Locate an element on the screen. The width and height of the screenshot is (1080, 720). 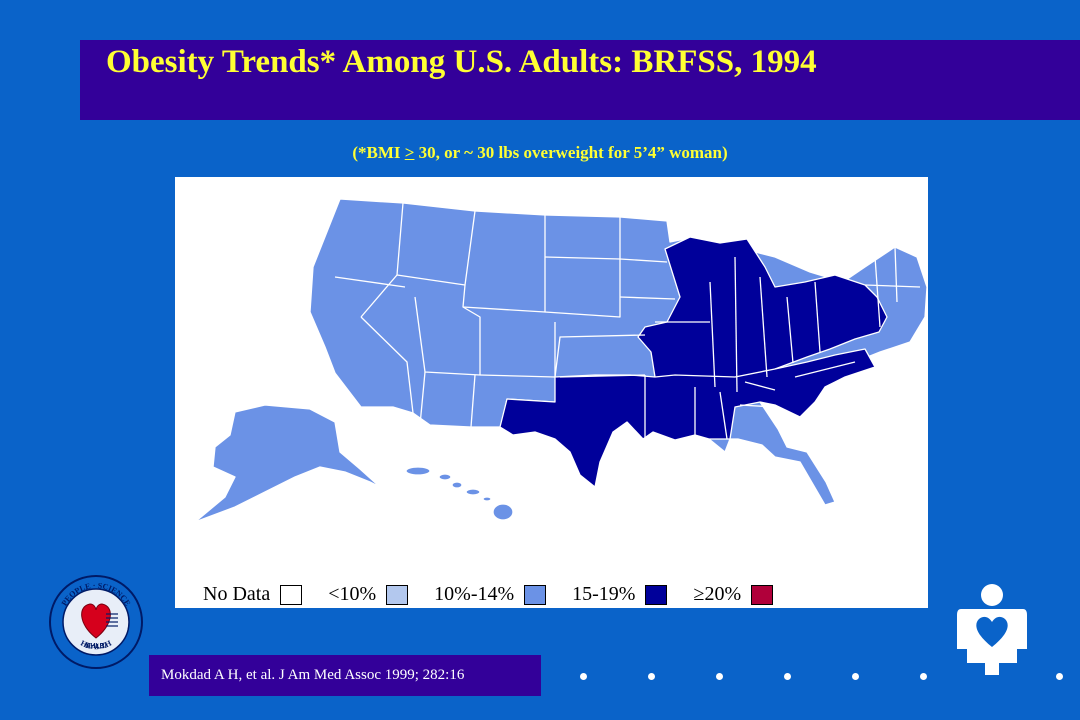
seal-center-text: NHLBI is located at coordinates (95, 646).